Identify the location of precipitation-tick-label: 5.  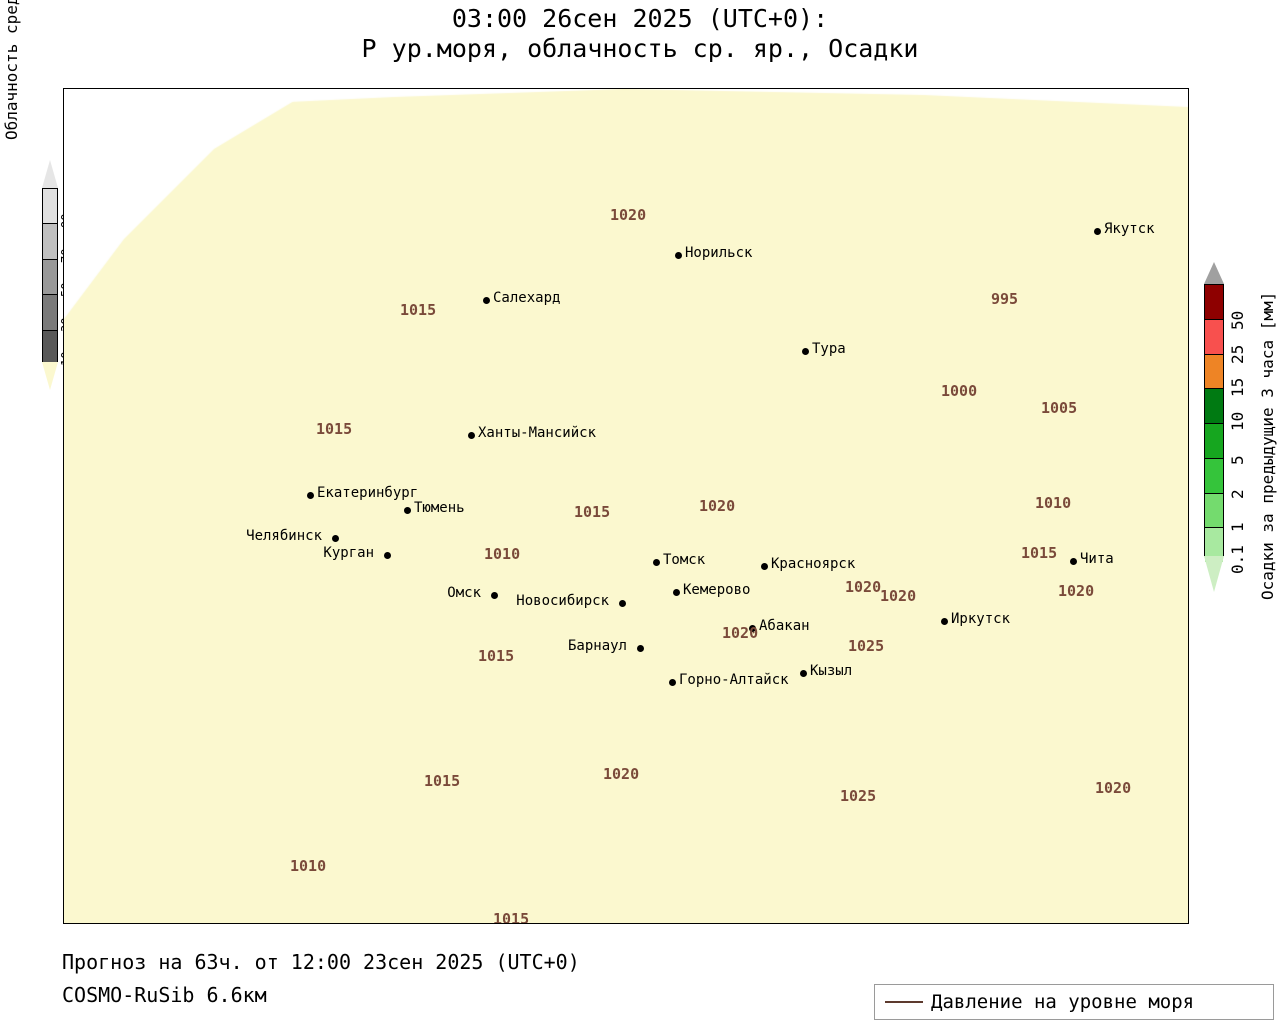
(1237, 460).